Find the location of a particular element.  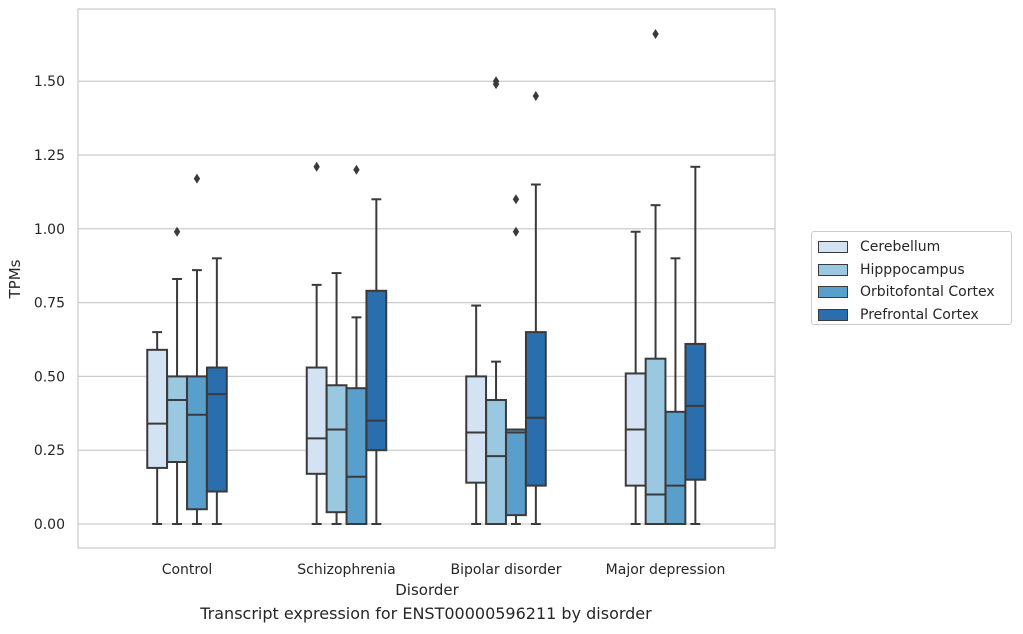

x-tick-label: Major depression is located at coordinates (666, 570).